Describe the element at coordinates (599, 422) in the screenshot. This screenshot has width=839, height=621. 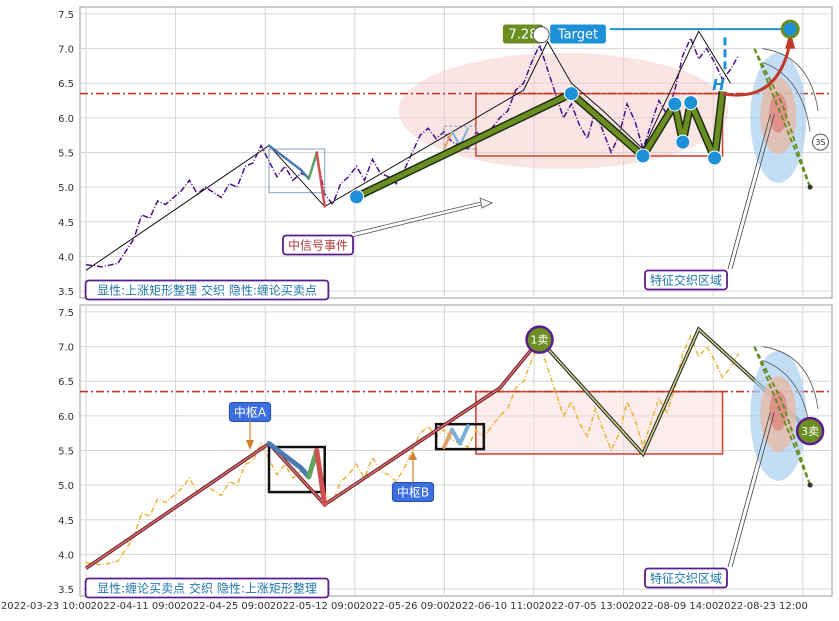
I see `bottom-pivot-rectangle` at that location.